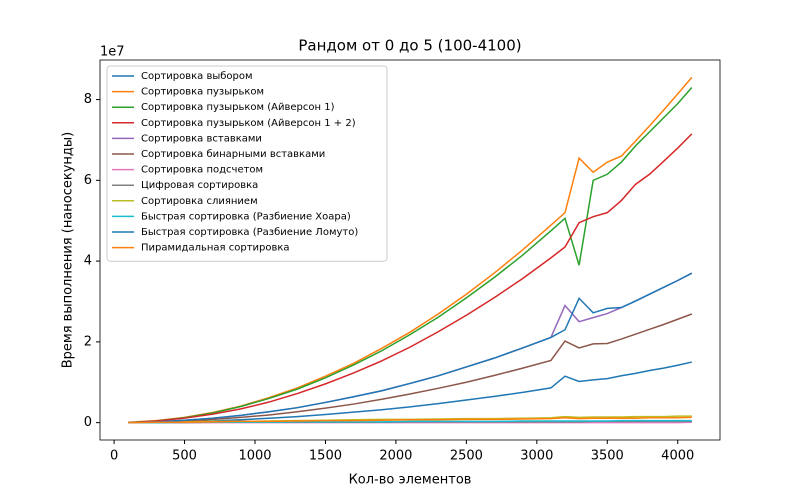 The height and width of the screenshot is (500, 800). What do you see at coordinates (248, 123) in the screenshot?
I see `legend-label: Сортировка пузырьком (Айверсон 1 + 2)` at bounding box center [248, 123].